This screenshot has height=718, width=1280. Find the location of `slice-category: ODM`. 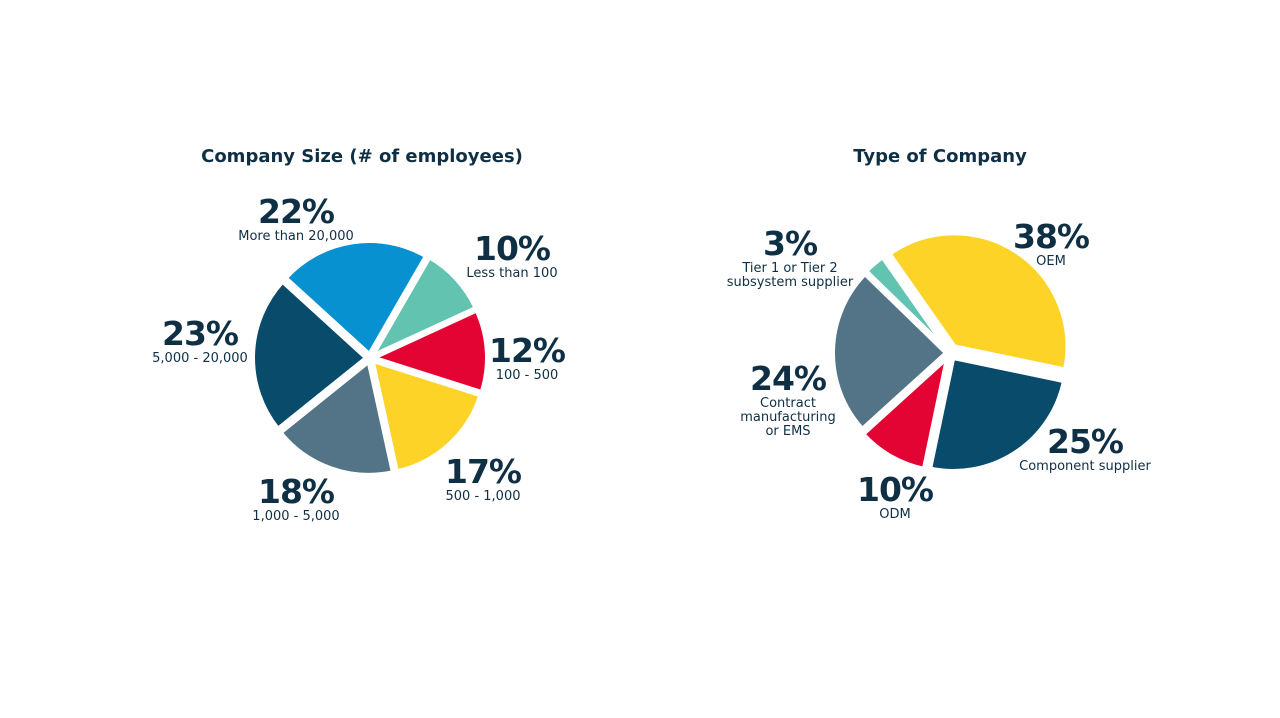

slice-category: ODM is located at coordinates (895, 514).